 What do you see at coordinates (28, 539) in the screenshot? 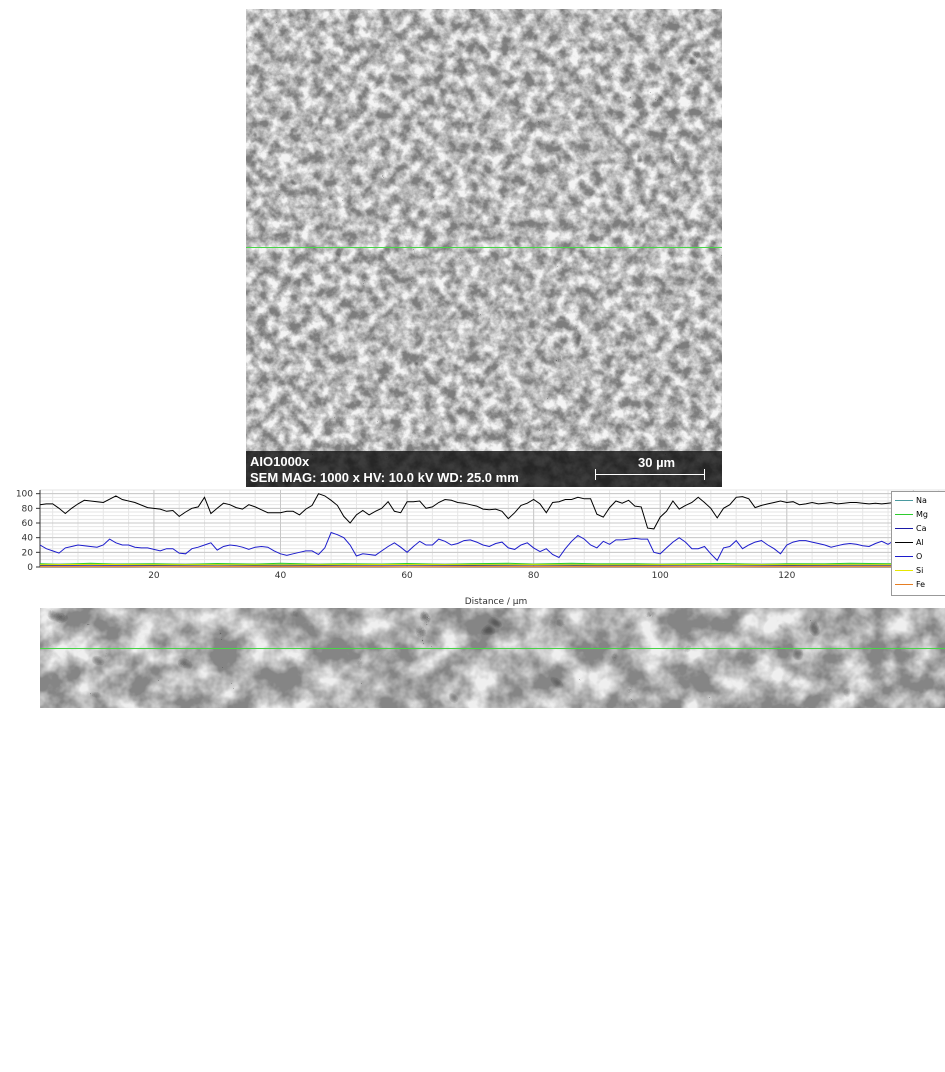
I see `y-tick-label: 40` at bounding box center [28, 539].